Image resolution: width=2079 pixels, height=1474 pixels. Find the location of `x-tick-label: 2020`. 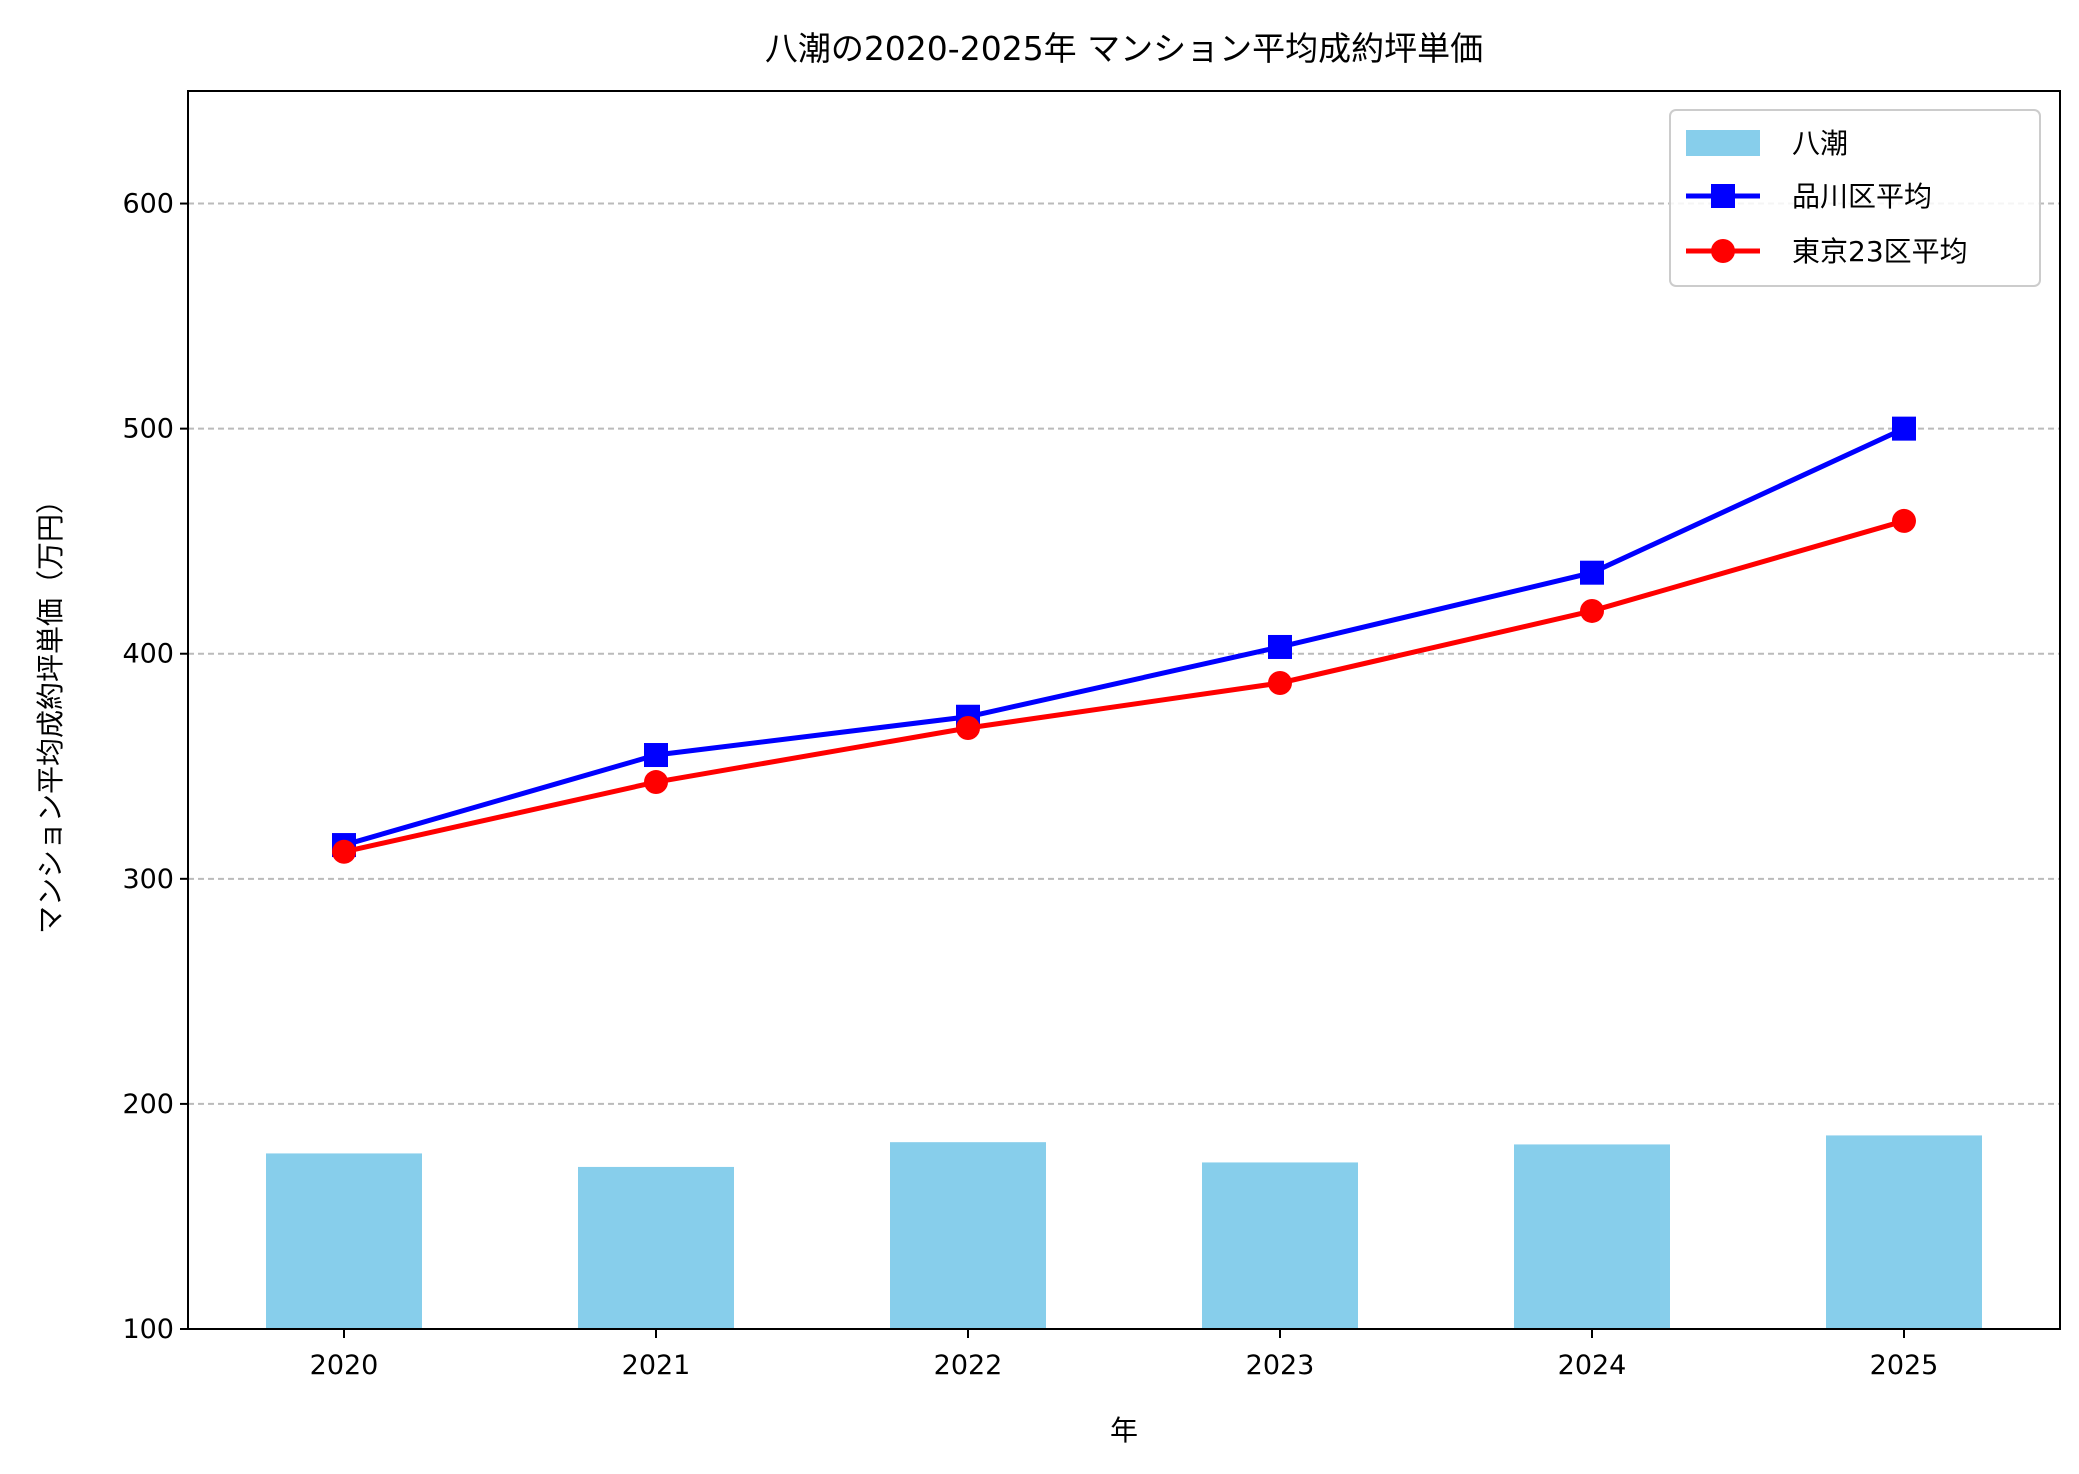

x-tick-label: 2020 is located at coordinates (344, 1365).